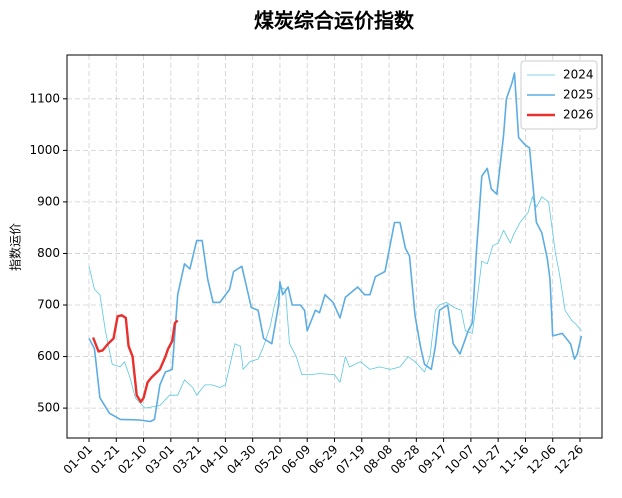 Image resolution: width=622 pixels, height=498 pixels. What do you see at coordinates (323, 459) in the screenshot?
I see `x-tick-label: 06-29` at bounding box center [323, 459].